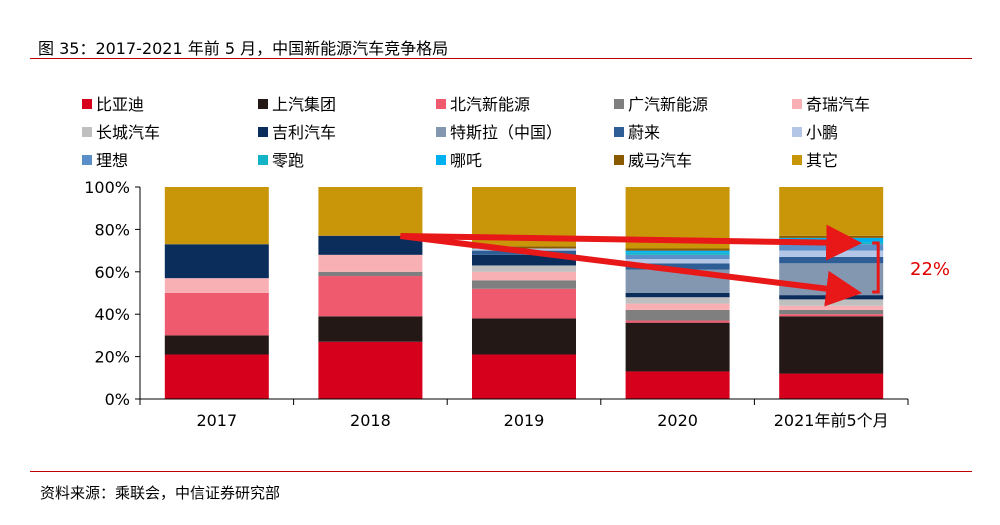  I want to click on x-tick-label: 2019, so click(524, 420).